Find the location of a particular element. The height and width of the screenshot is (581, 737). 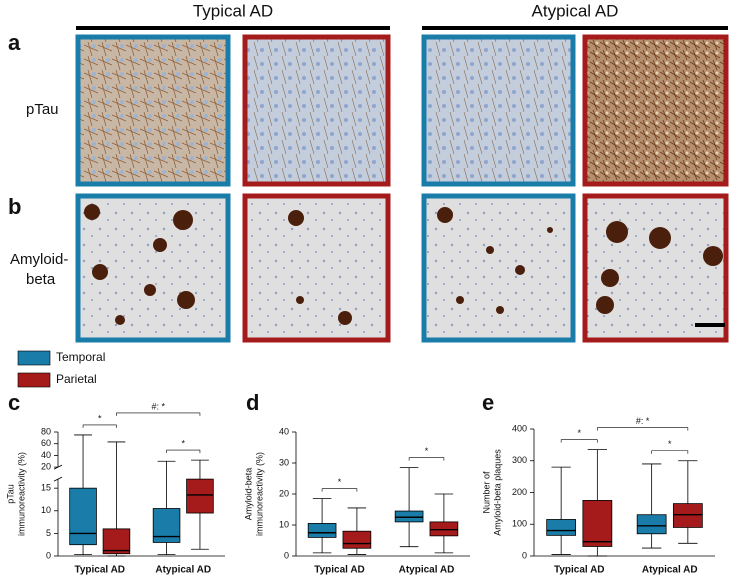

panel-label: e is located at coordinates (488, 402).